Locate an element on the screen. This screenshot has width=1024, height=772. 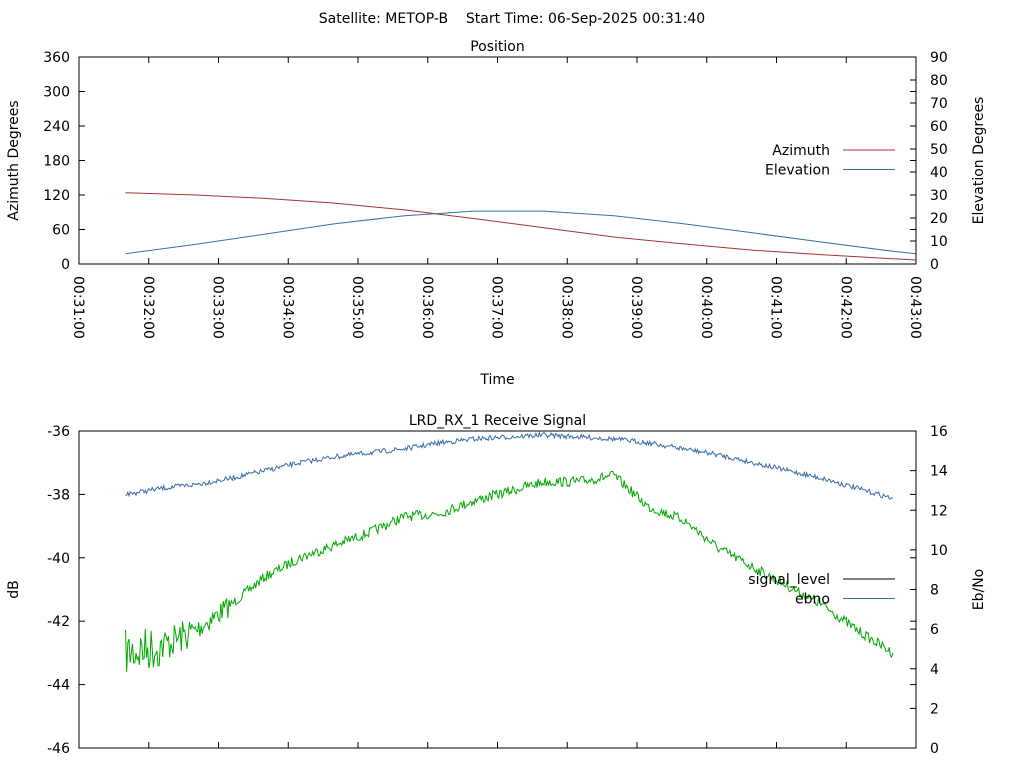
legend-label-ebno: ebno is located at coordinates (812, 600).